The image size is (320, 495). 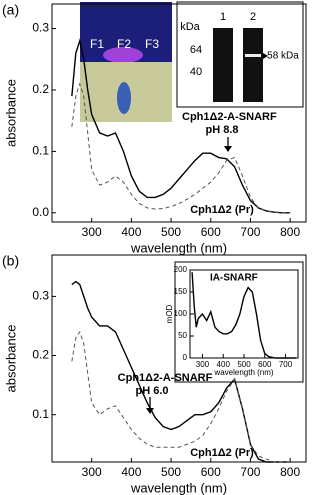 I want to click on annotation: F1, so click(x=97, y=44).